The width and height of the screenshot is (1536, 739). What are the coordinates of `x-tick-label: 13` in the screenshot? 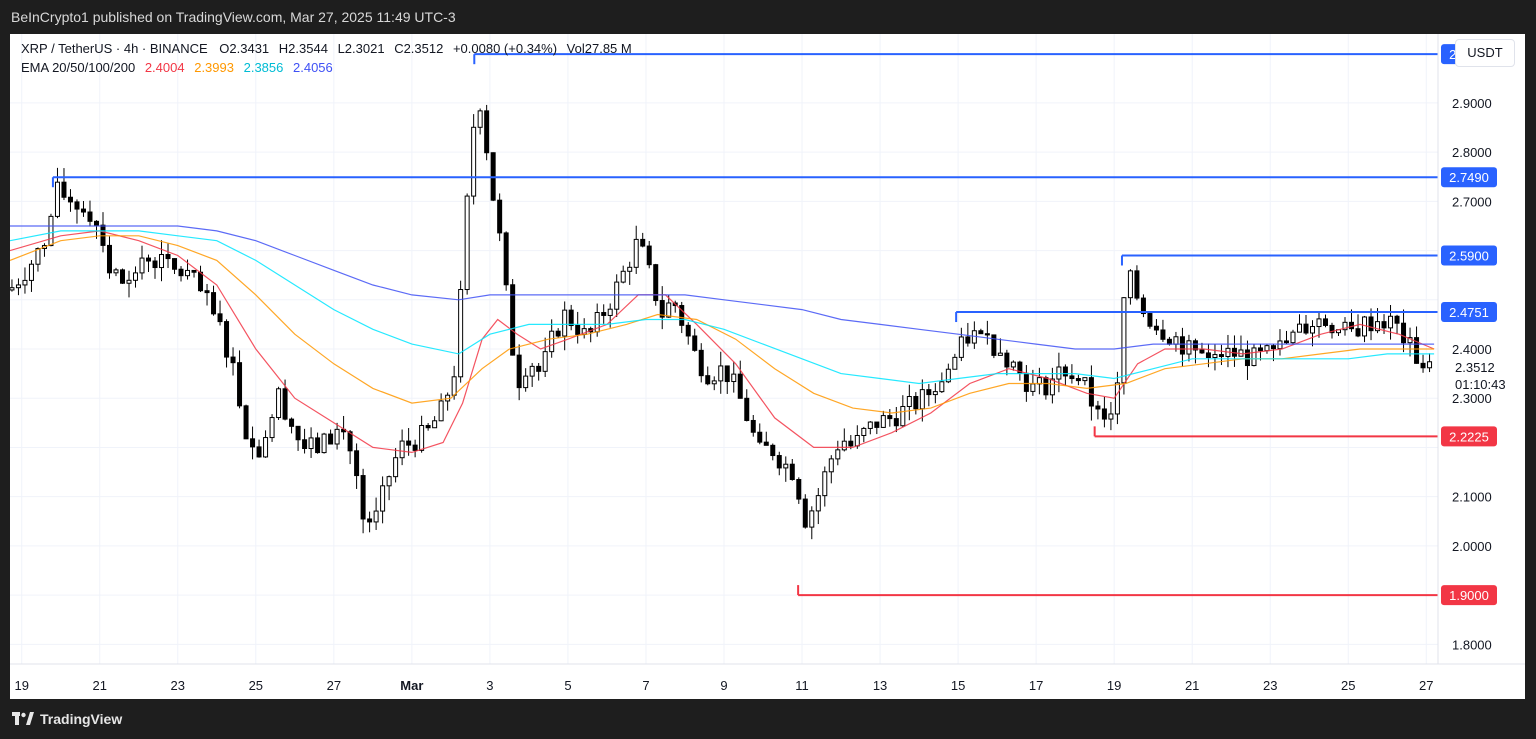 It's located at (880, 685).